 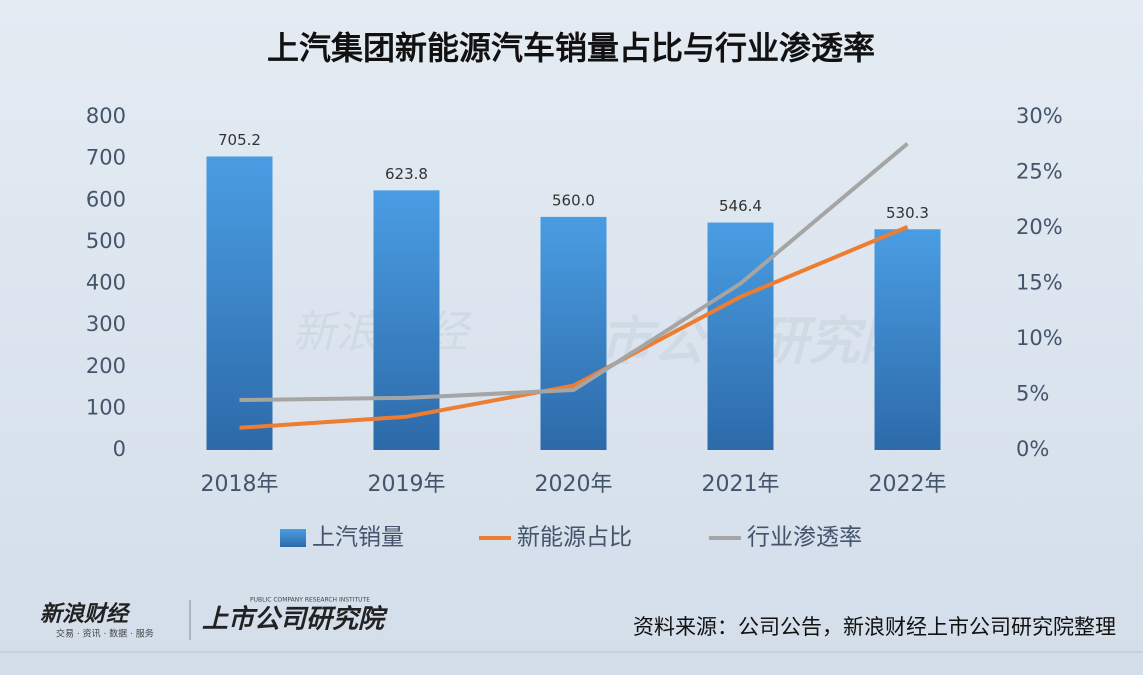 I want to click on y-tick-label: 0, so click(x=119, y=449).